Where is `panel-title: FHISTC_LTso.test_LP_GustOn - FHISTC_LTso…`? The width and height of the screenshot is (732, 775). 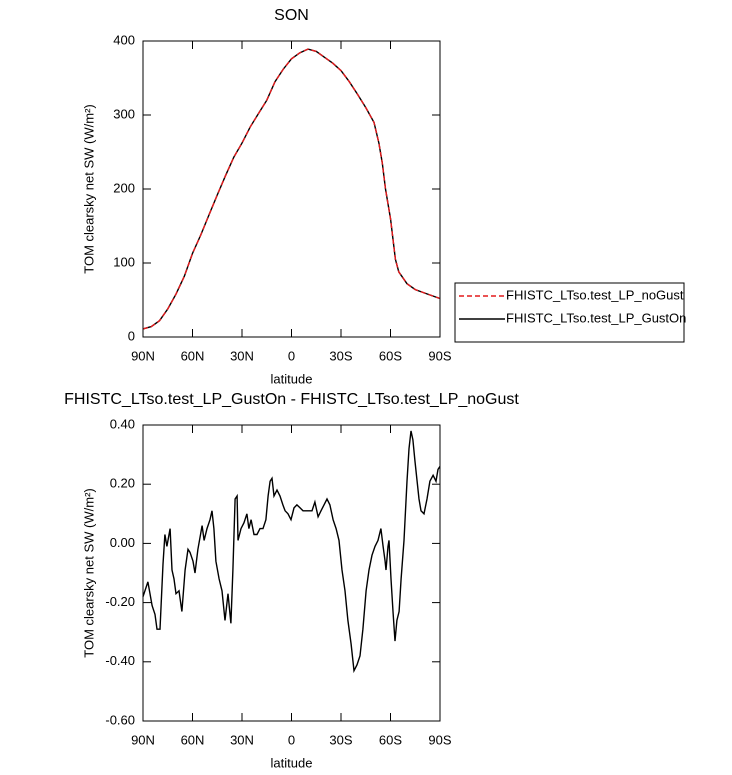
panel-title: FHISTC_LTso.test_LP_GustOn - FHISTC_LTso… is located at coordinates (291, 399).